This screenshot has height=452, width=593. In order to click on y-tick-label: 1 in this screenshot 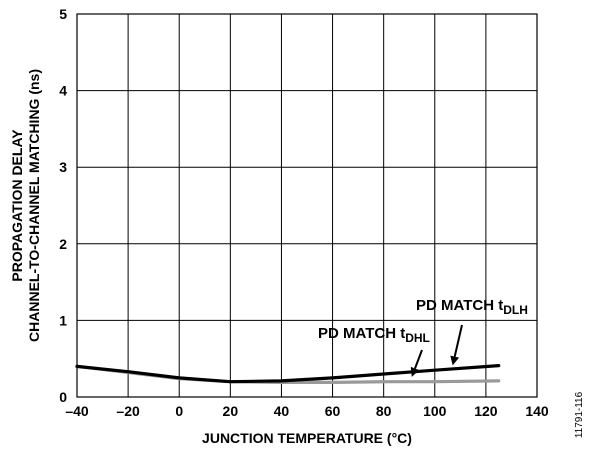, I will do `click(63, 320)`.